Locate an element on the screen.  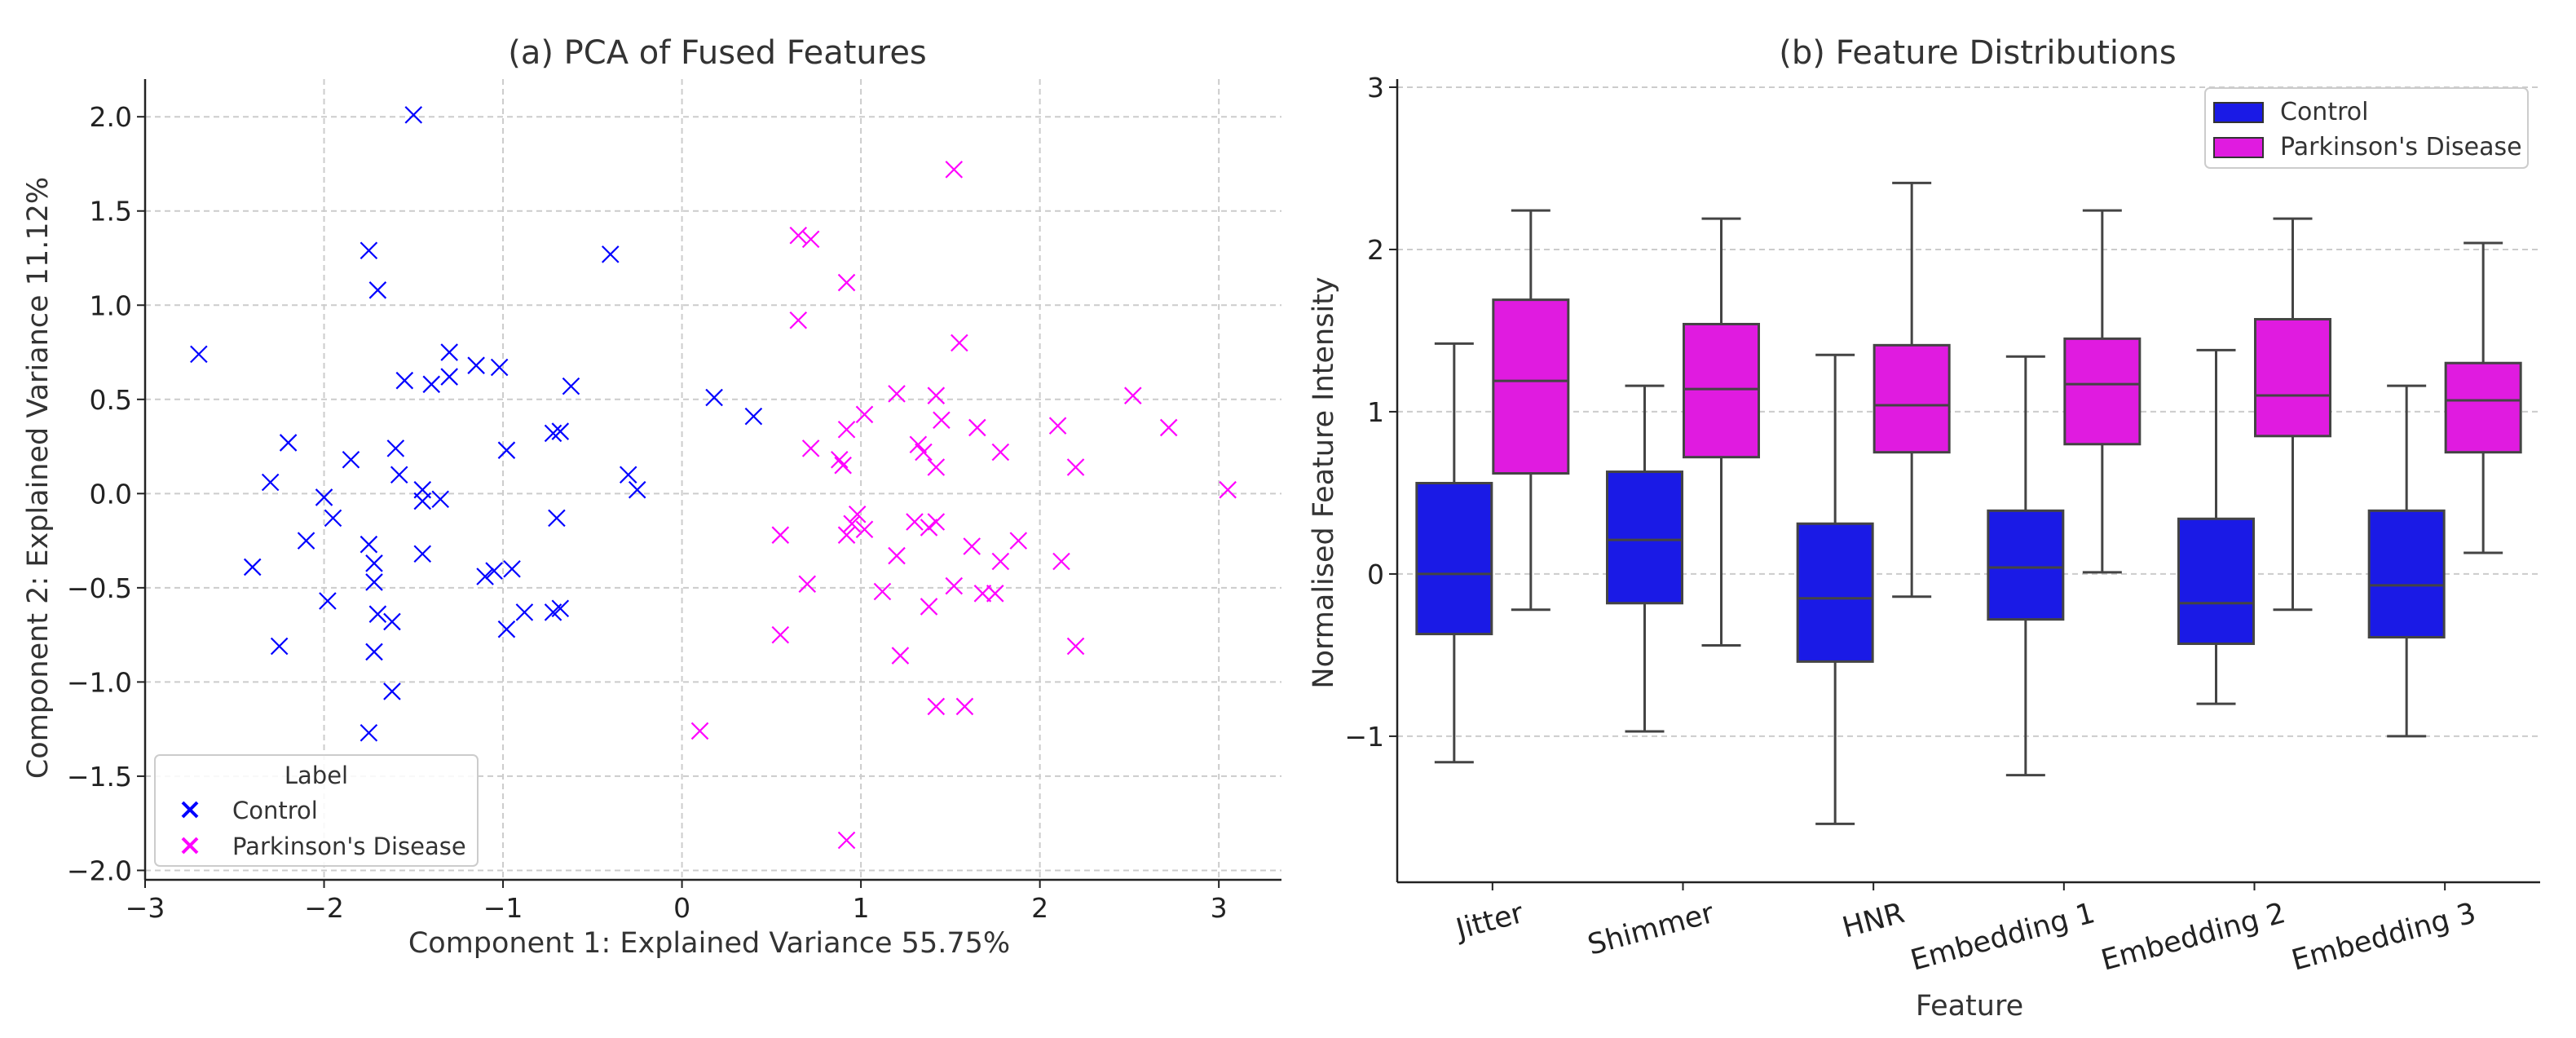
box-legend-patch-pd is located at coordinates (2238, 147).